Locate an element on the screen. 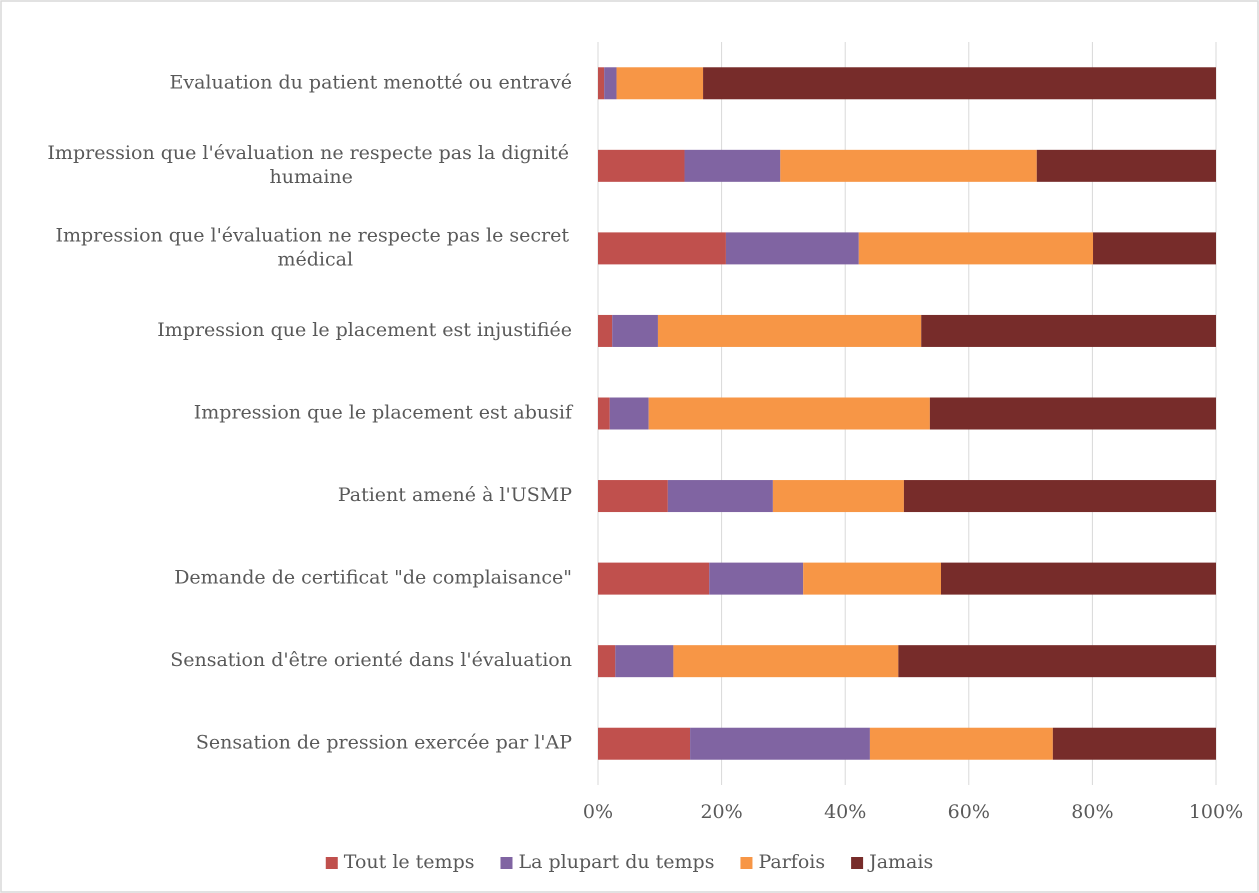  legend-label: Jamais is located at coordinates (900, 862).